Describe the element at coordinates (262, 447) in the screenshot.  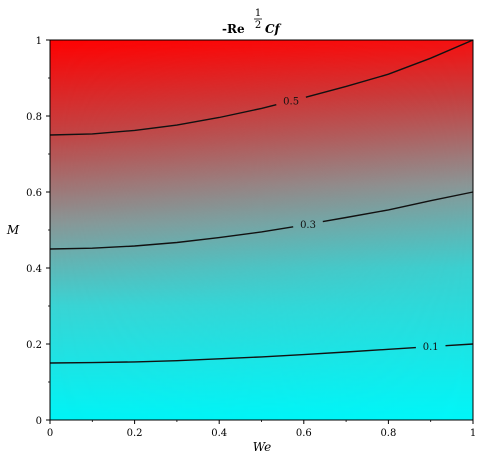
I see `x-axis-label: We` at that location.